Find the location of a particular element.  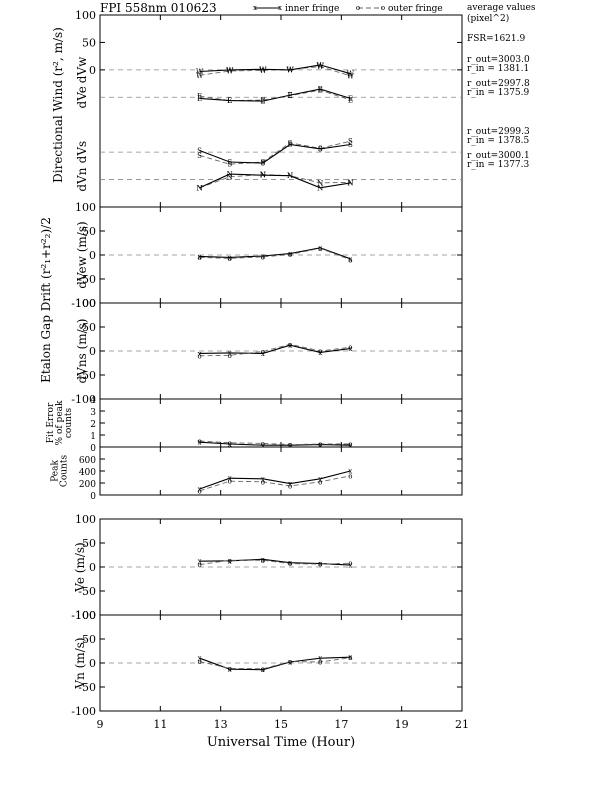

x-tick-label: 21 is located at coordinates (462, 724).